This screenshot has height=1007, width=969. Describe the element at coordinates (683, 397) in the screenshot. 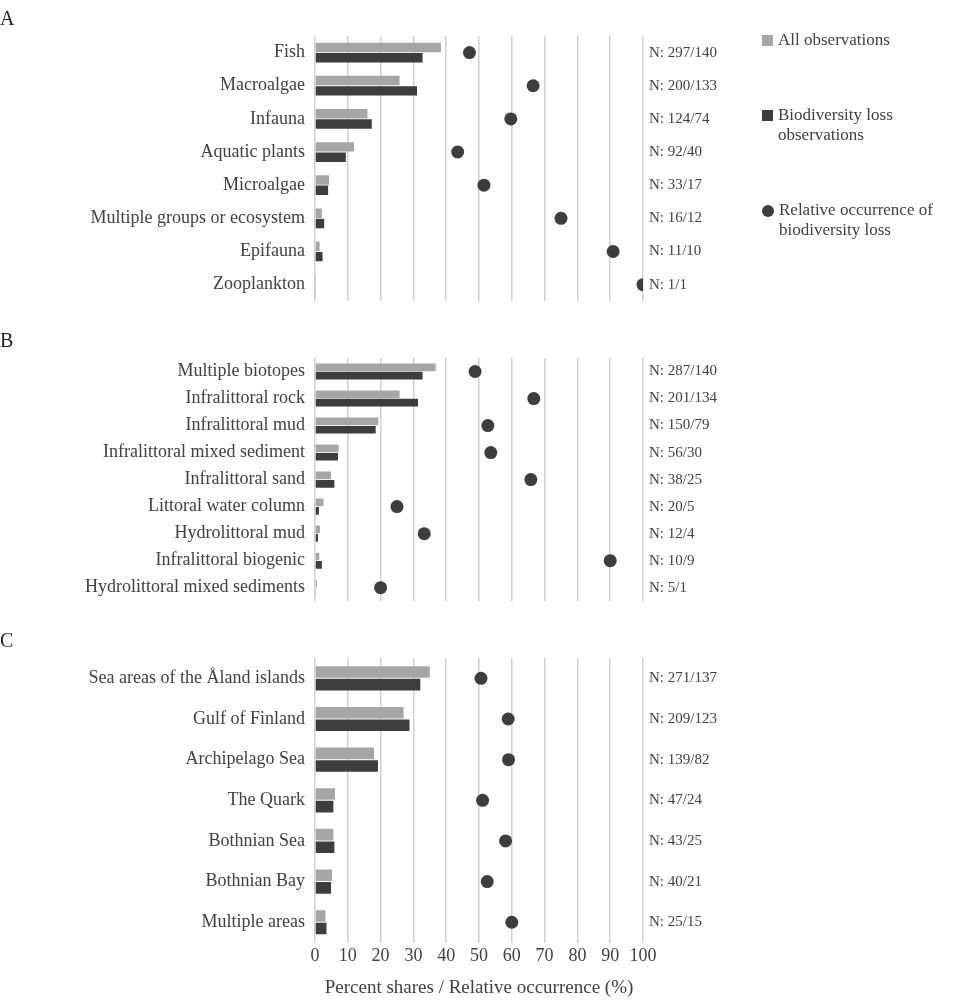

I see `text: N: 201/134` at that location.